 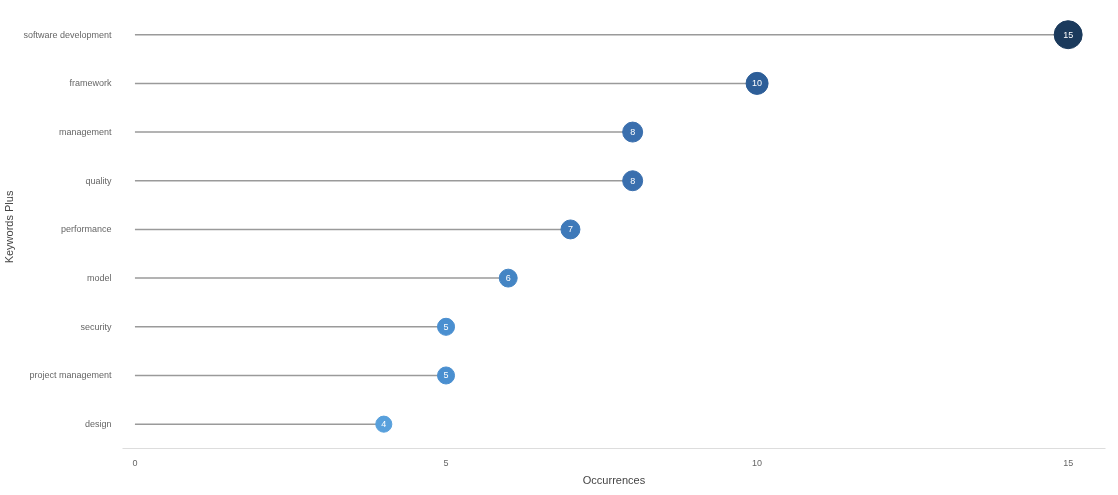 What do you see at coordinates (757, 83) in the screenshot?
I see `data-label: 10` at bounding box center [757, 83].